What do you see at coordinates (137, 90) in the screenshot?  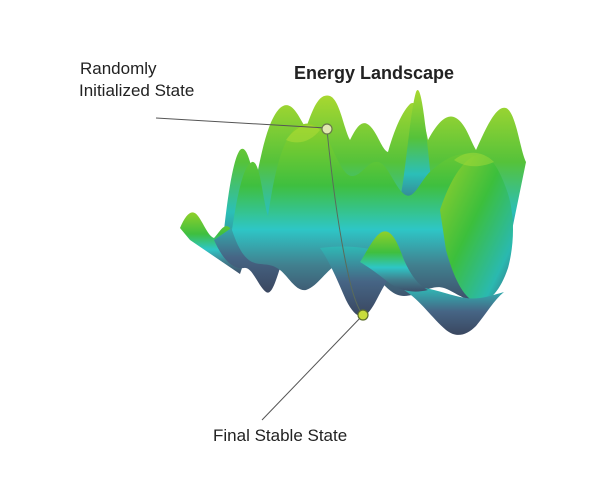 I see `start-state-label-line2: Initialized State` at bounding box center [137, 90].